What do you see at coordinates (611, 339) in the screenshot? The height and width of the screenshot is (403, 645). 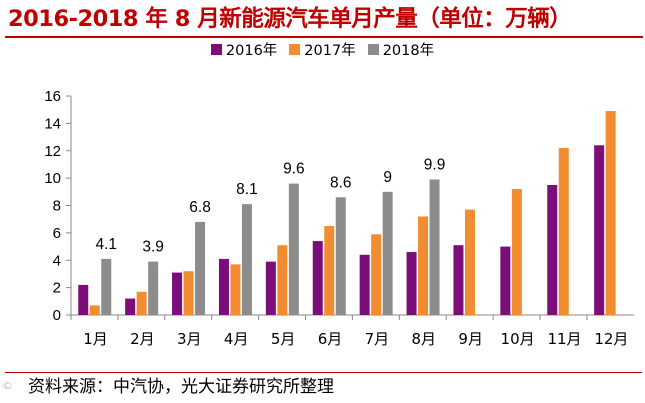 I see `x-tick-label: 12月` at bounding box center [611, 339].